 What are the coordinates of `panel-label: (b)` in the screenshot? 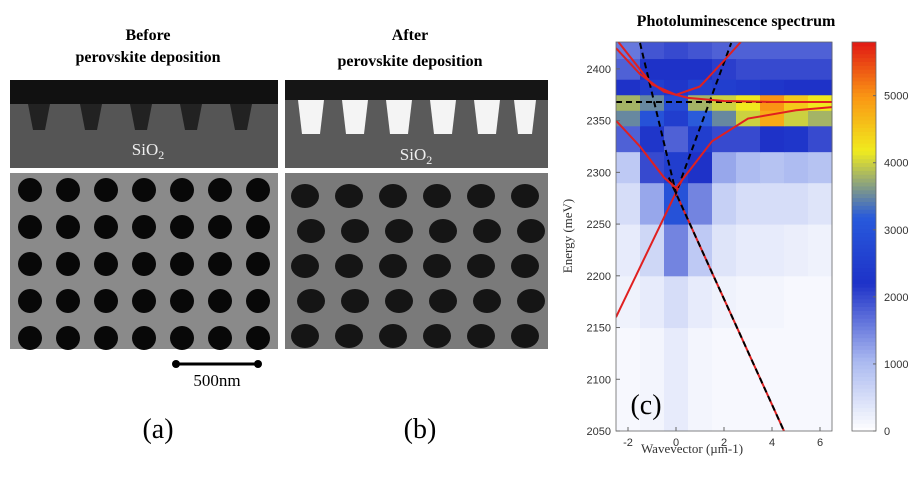 It's located at (420, 429).